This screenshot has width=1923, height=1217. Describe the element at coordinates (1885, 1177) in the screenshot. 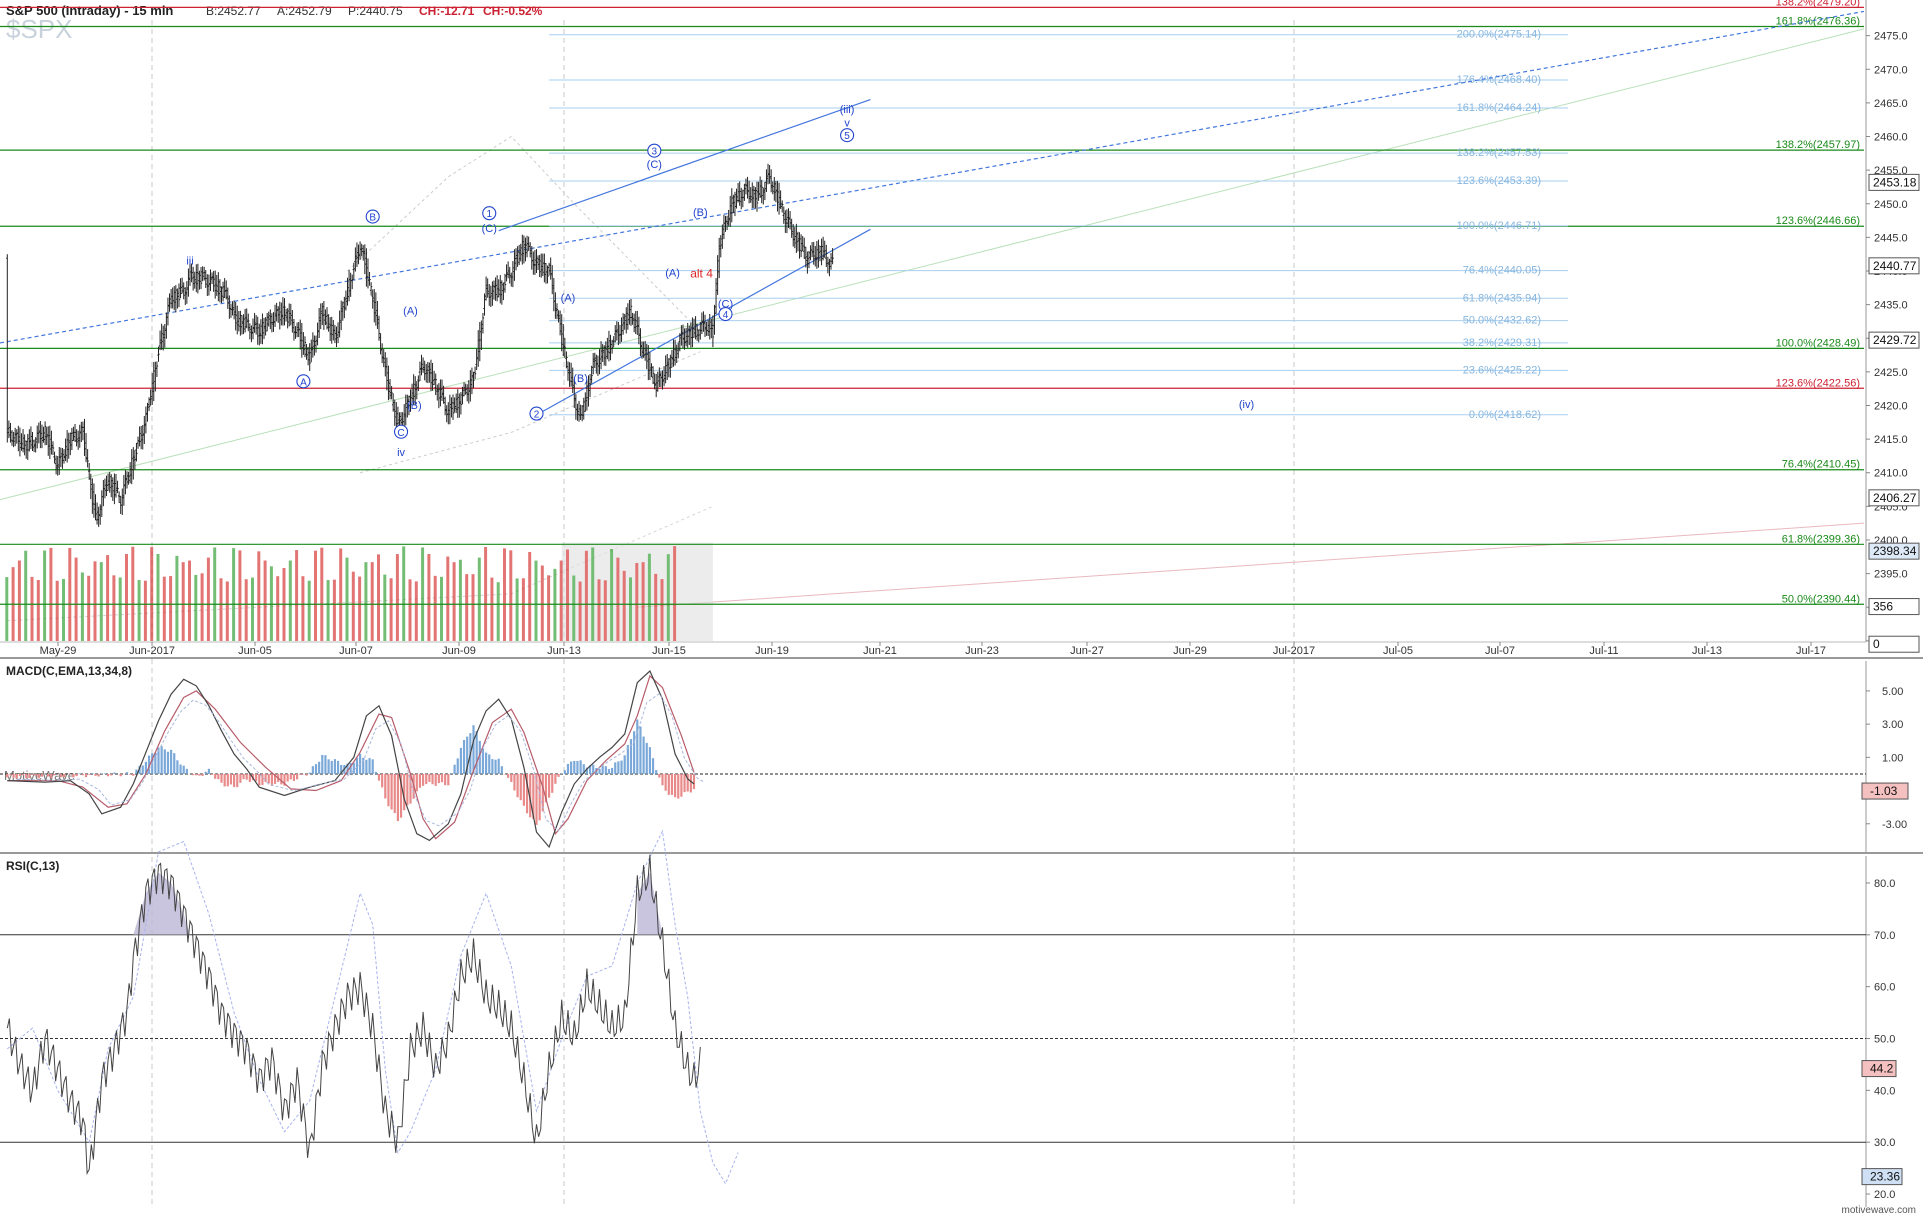

I see `rsi-value-label-2: 23.36` at that location.